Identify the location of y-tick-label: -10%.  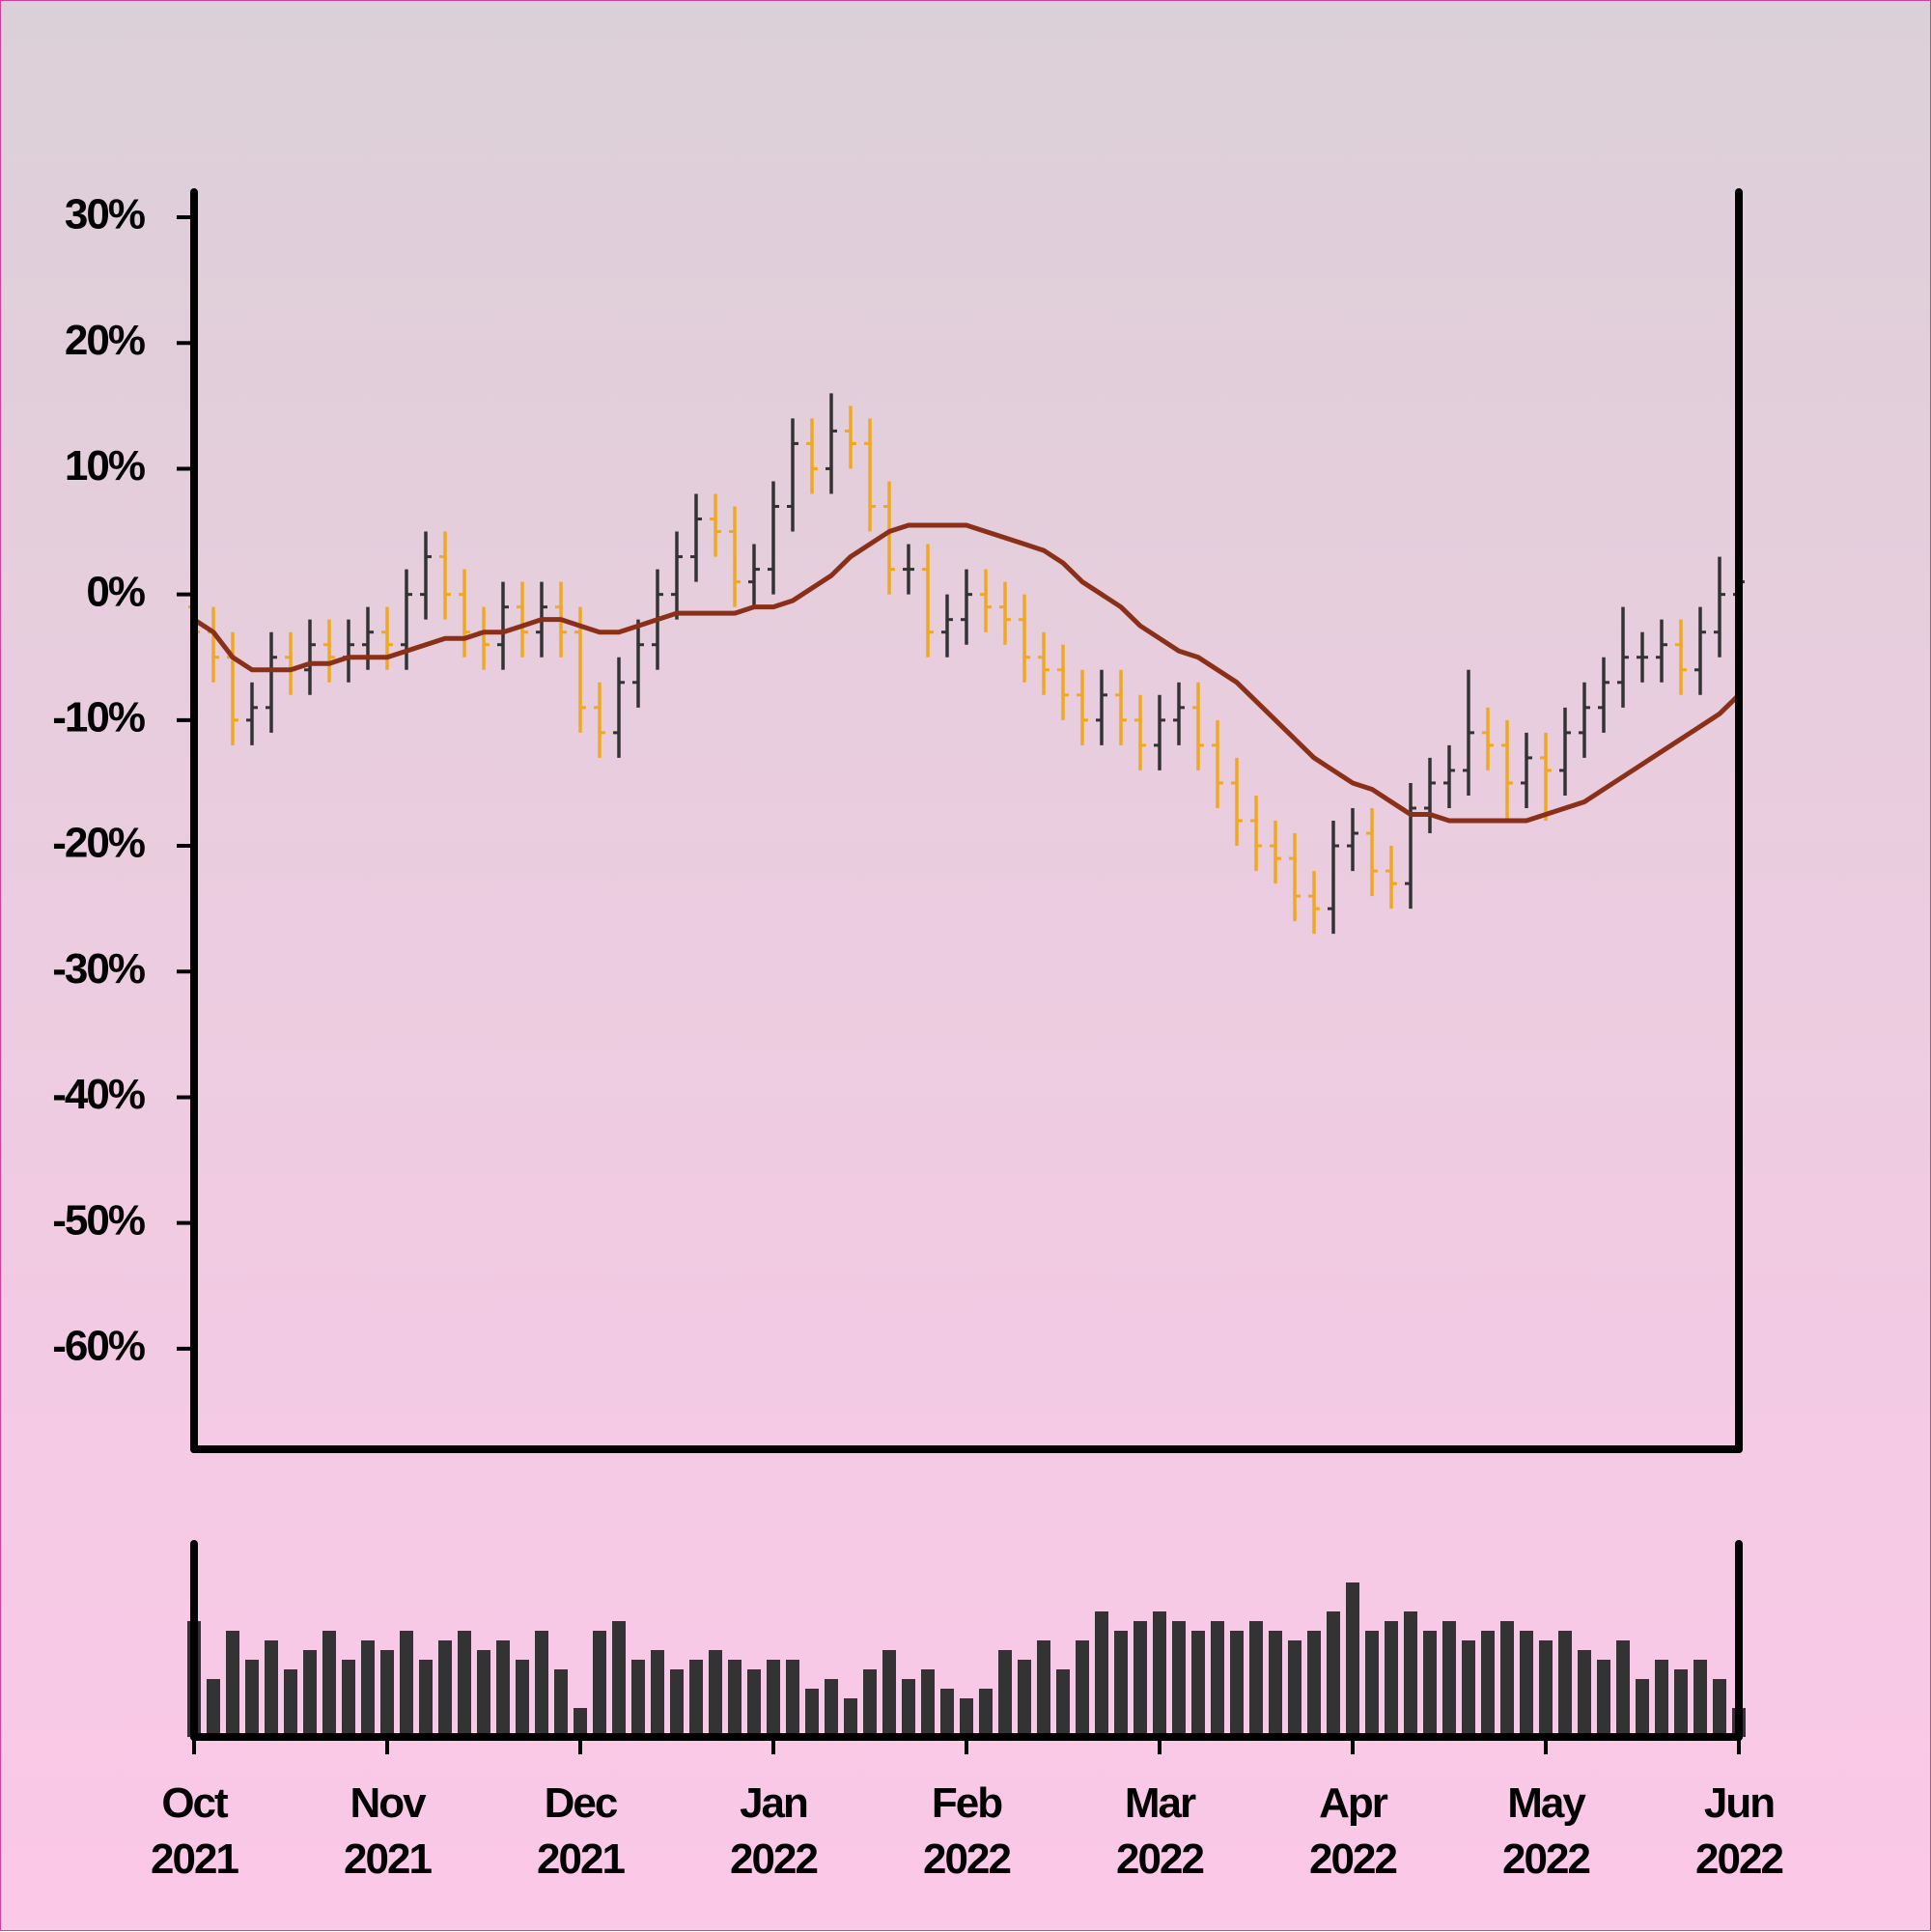
(98, 717).